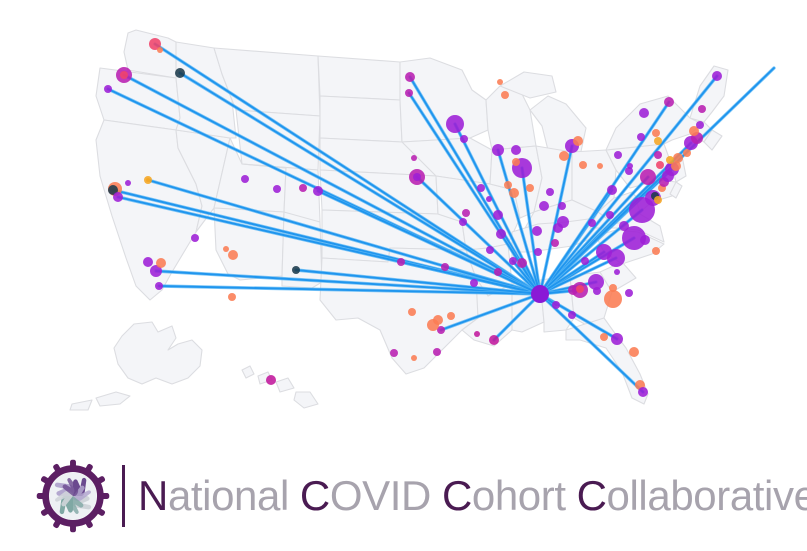 This screenshot has width=807, height=551. What do you see at coordinates (417, 177) in the screenshot?
I see `site-dot-omaha-ne-core` at bounding box center [417, 177].